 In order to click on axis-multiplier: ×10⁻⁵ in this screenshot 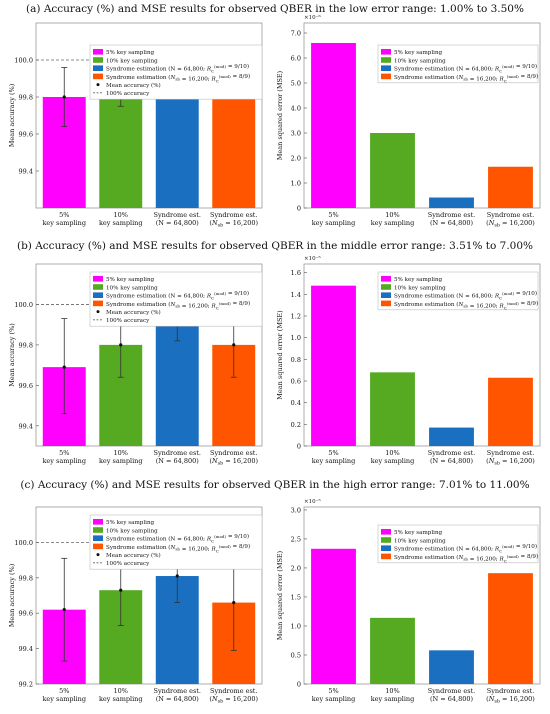, I will do `click(312, 501)`.